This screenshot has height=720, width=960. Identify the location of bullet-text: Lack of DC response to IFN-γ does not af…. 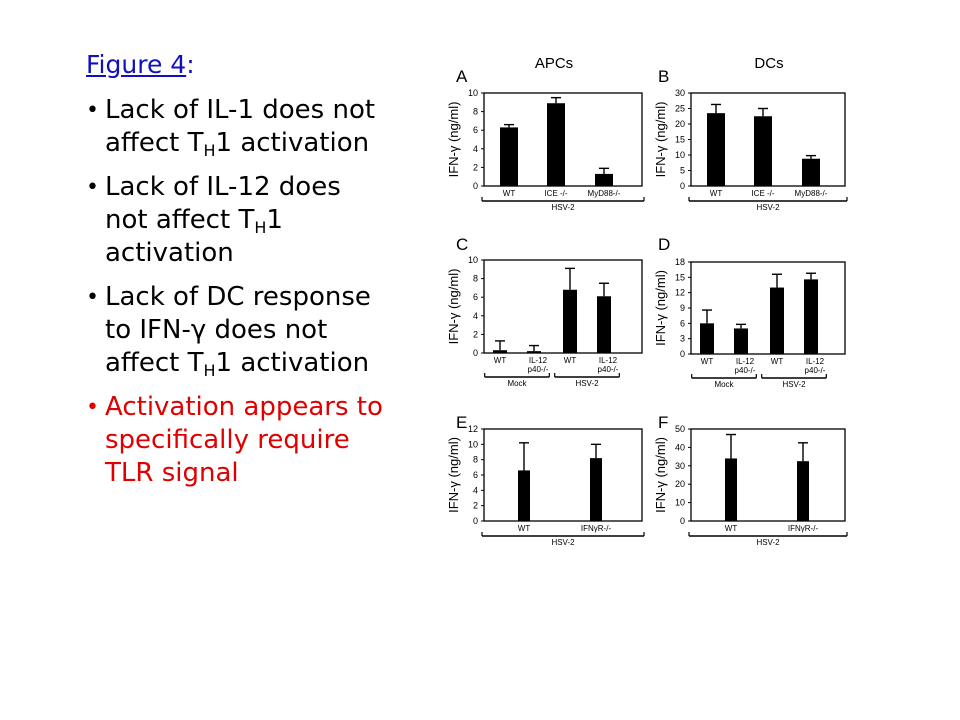
(238, 330).